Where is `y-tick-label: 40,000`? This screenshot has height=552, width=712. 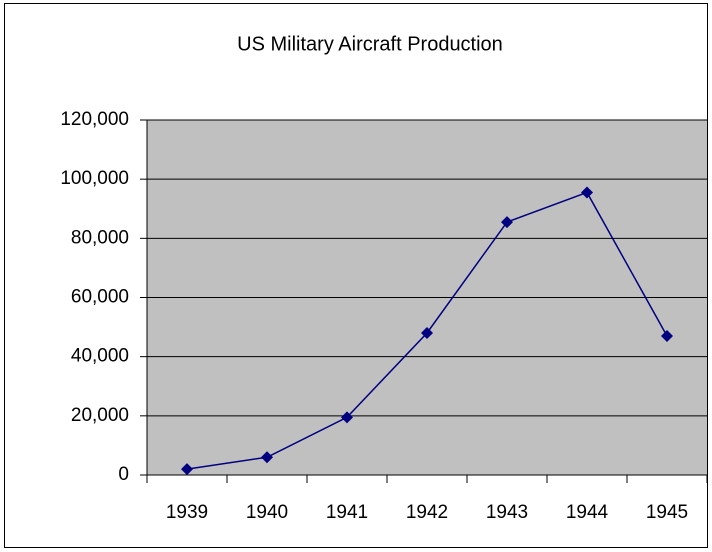
y-tick-label: 40,000 is located at coordinates (100, 356).